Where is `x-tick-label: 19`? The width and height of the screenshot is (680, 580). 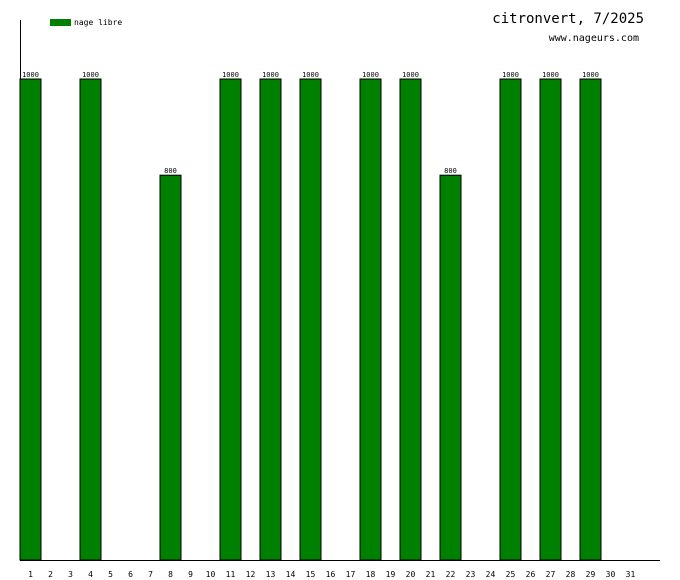
x-tick-label: 19 is located at coordinates (391, 574).